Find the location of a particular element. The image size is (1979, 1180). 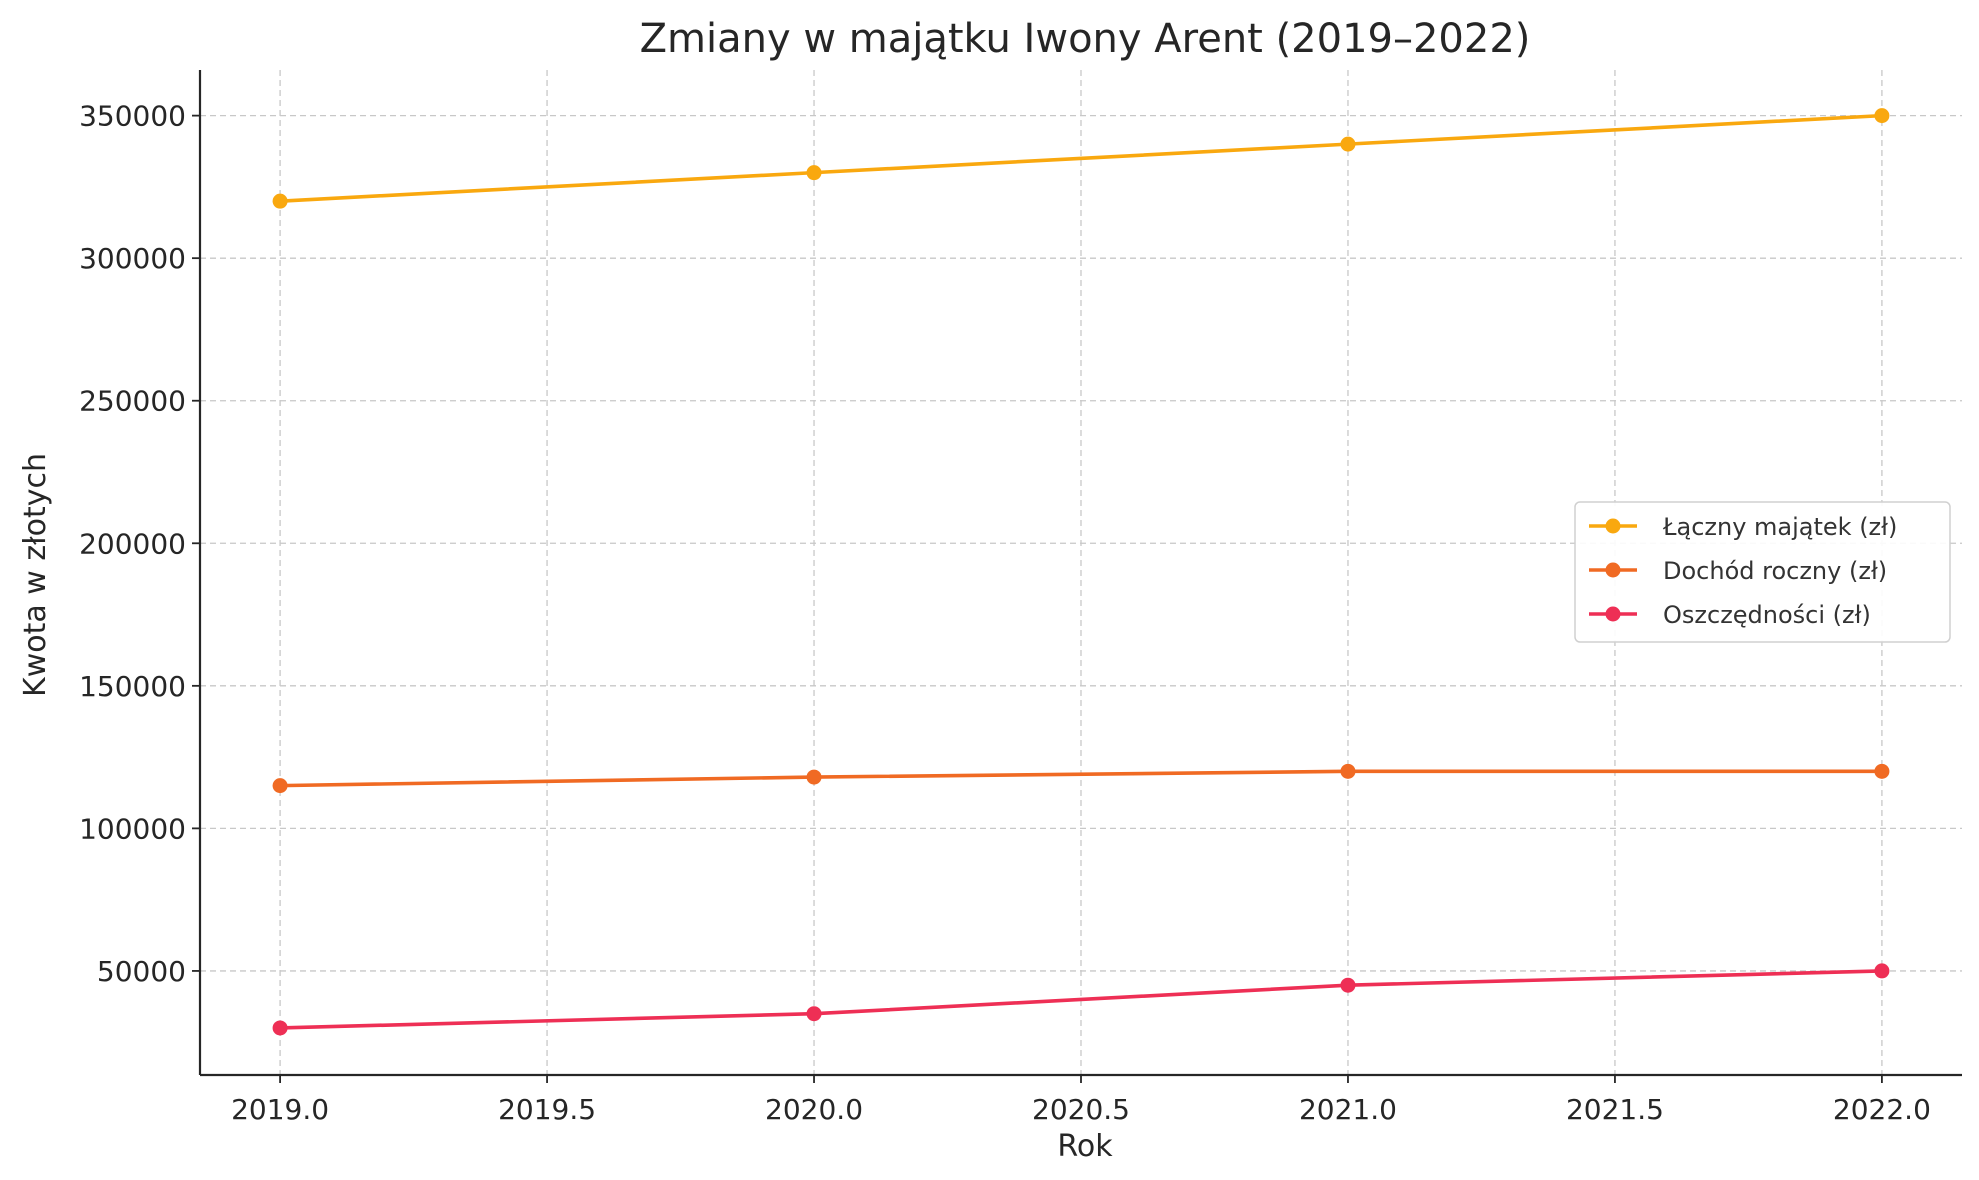

x-tick-label: 2020.5 is located at coordinates (1081, 1109).